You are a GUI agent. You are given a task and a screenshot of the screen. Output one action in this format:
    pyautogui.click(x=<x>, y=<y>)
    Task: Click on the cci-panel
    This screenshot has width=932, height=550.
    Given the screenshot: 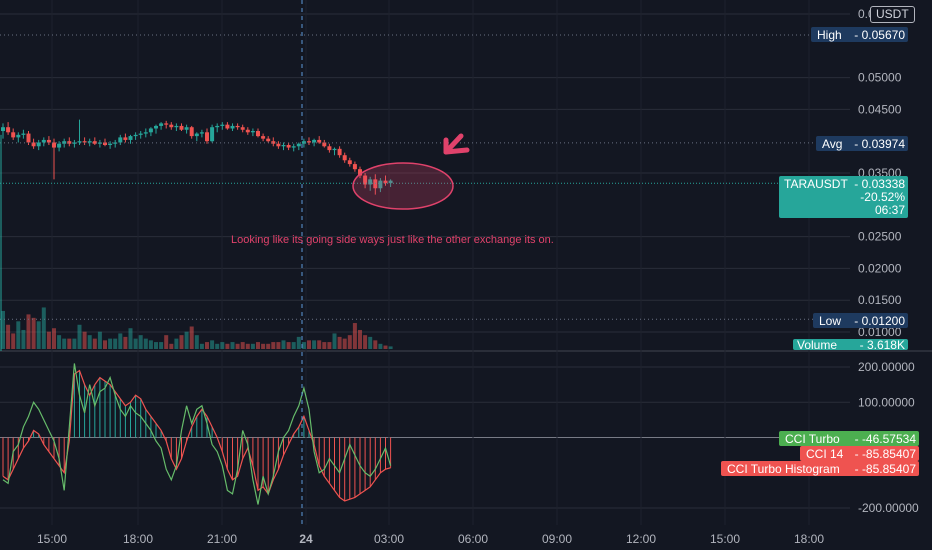 What is the action you would take?
    pyautogui.click(x=197, y=434)
    